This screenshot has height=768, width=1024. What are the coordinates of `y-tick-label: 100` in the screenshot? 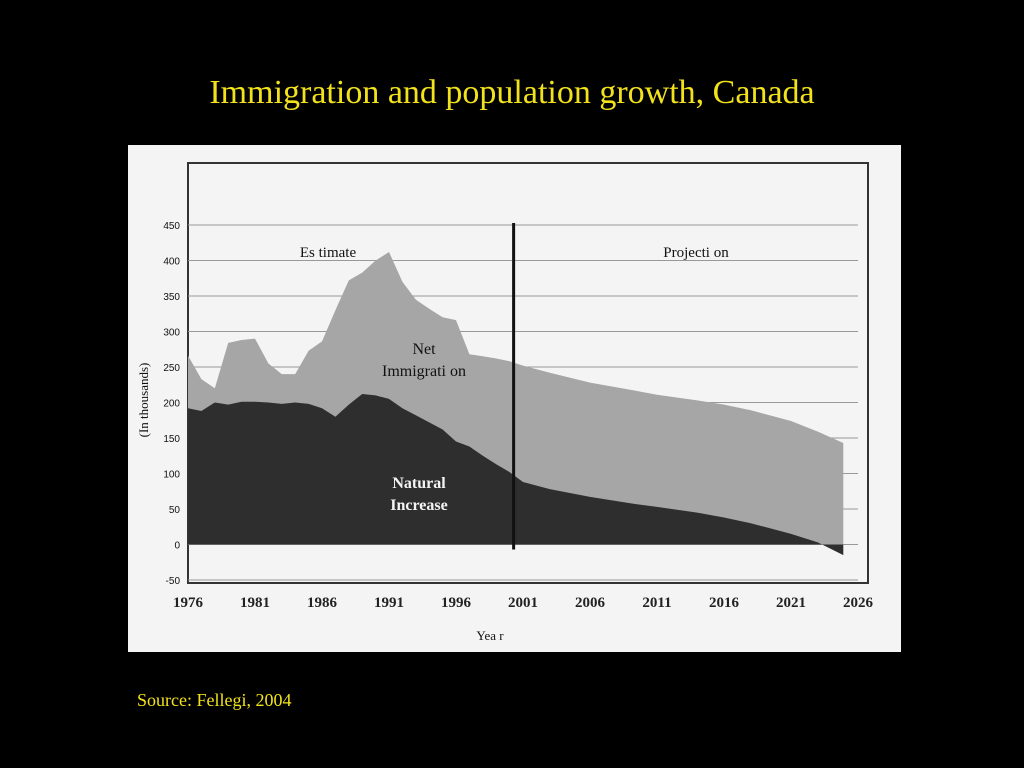 It's located at (171, 475).